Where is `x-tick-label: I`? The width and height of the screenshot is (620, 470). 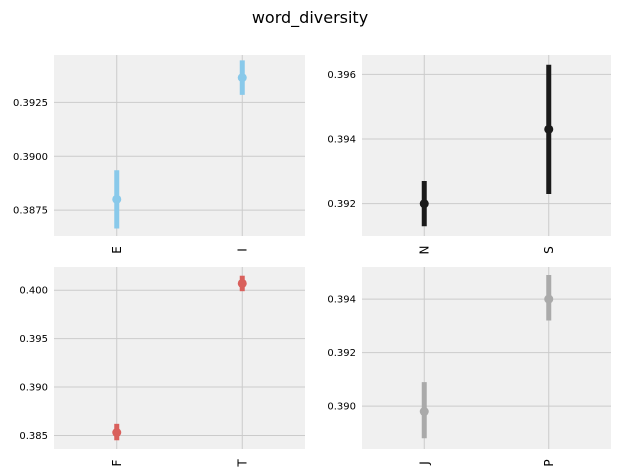 x-tick-label: I is located at coordinates (242, 250).